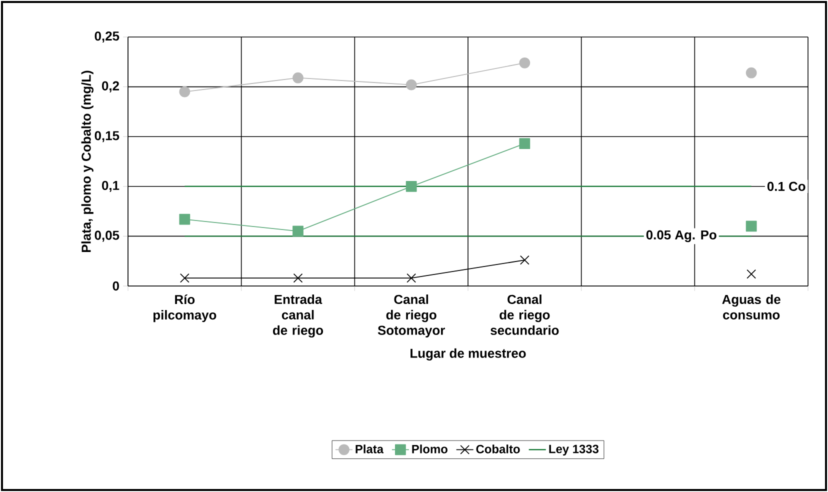 This screenshot has height=492, width=828. I want to click on y-tick-label: 0,25, so click(107, 37).